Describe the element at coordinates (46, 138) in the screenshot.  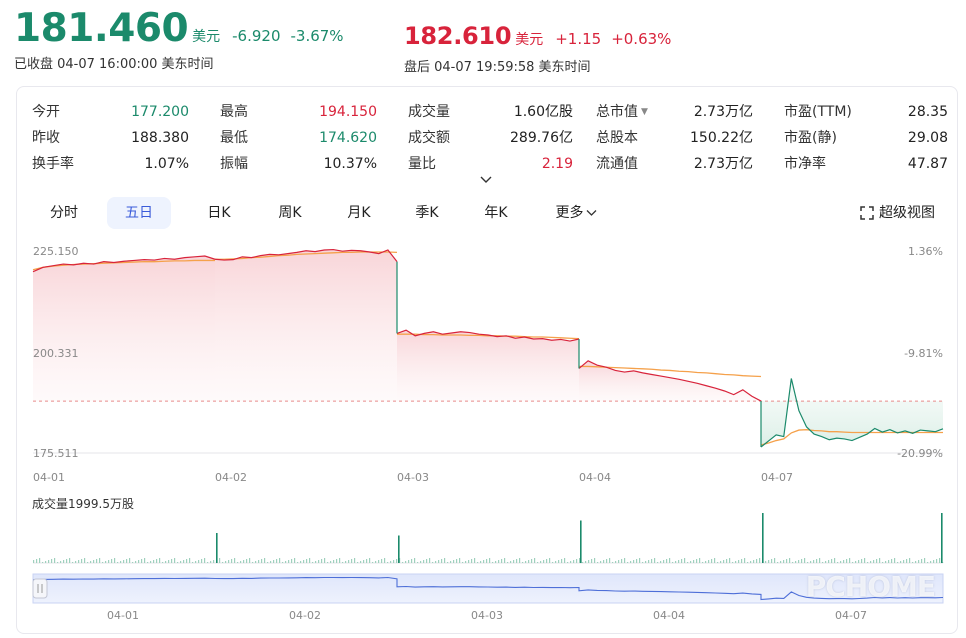
I see `stat-label: 昨收` at that location.